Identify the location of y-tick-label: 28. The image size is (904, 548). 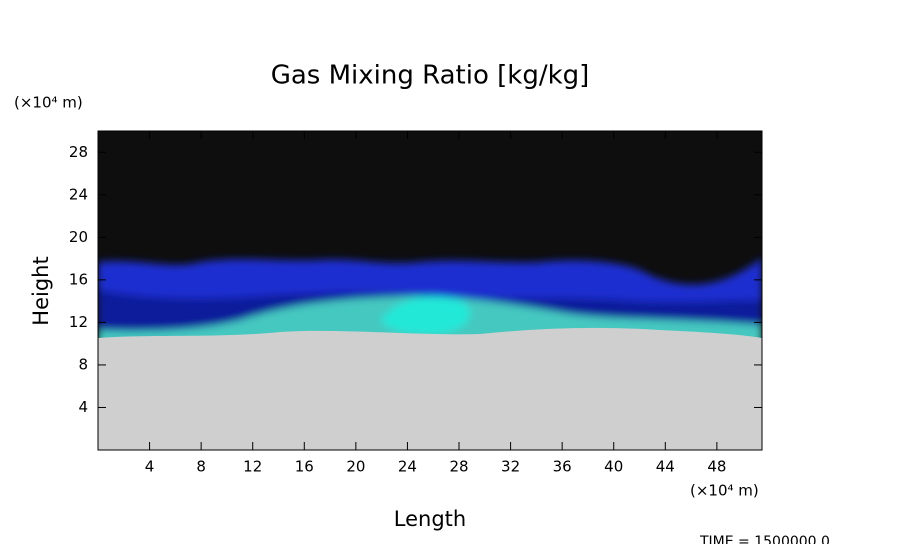
(78, 152).